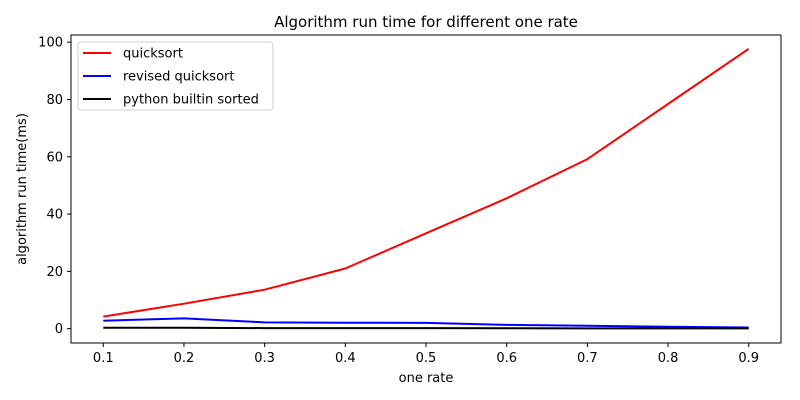 Image resolution: width=800 pixels, height=400 pixels. What do you see at coordinates (50, 43) in the screenshot?
I see `y-tick-label: 100` at bounding box center [50, 43].